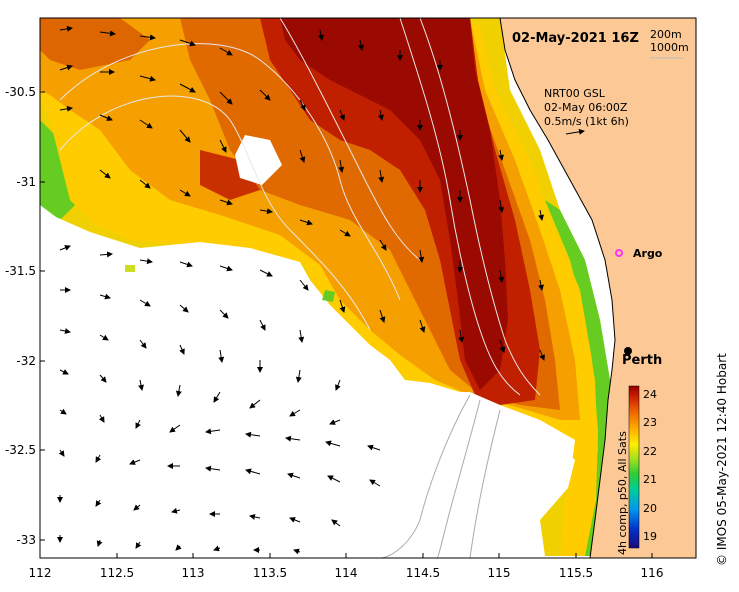  Describe the element at coordinates (40, 573) in the screenshot. I see `lon-tick: 112` at that location.